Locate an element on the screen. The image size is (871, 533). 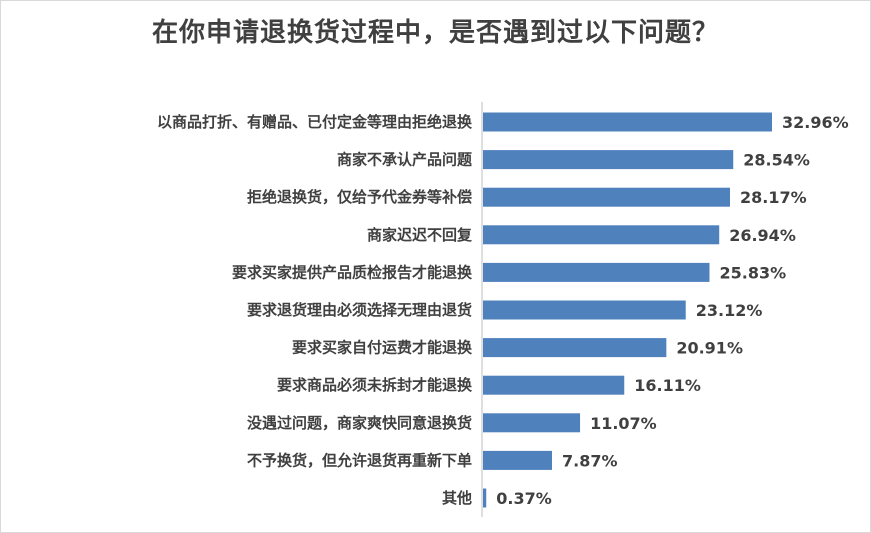
value-label: 32.96% is located at coordinates (815, 122).